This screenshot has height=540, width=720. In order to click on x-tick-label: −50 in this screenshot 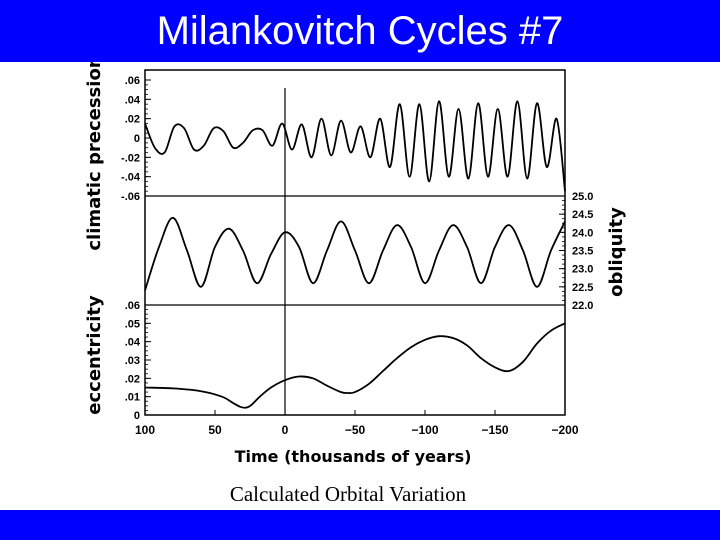, I will do `click(355, 430)`.